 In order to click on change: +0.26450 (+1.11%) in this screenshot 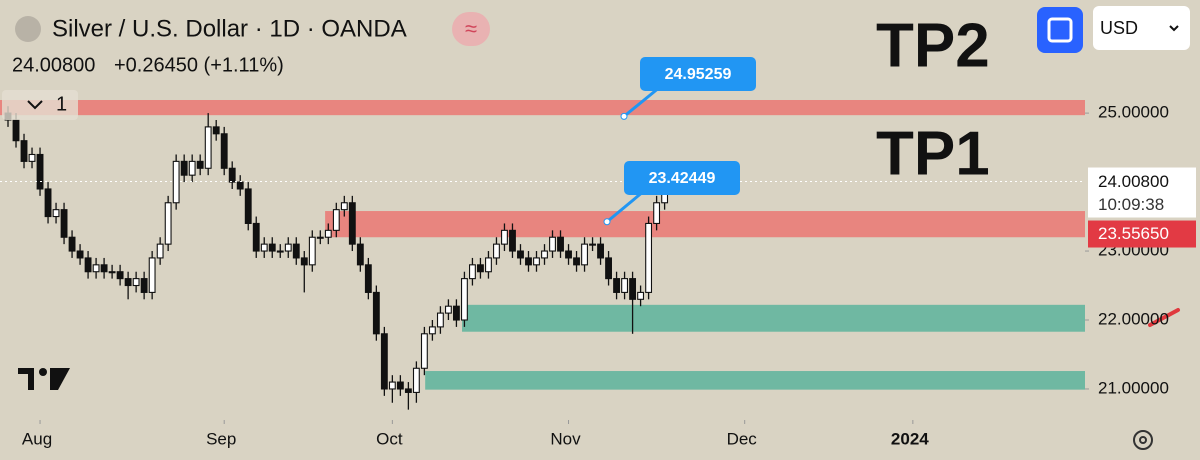, I will do `click(199, 65)`.